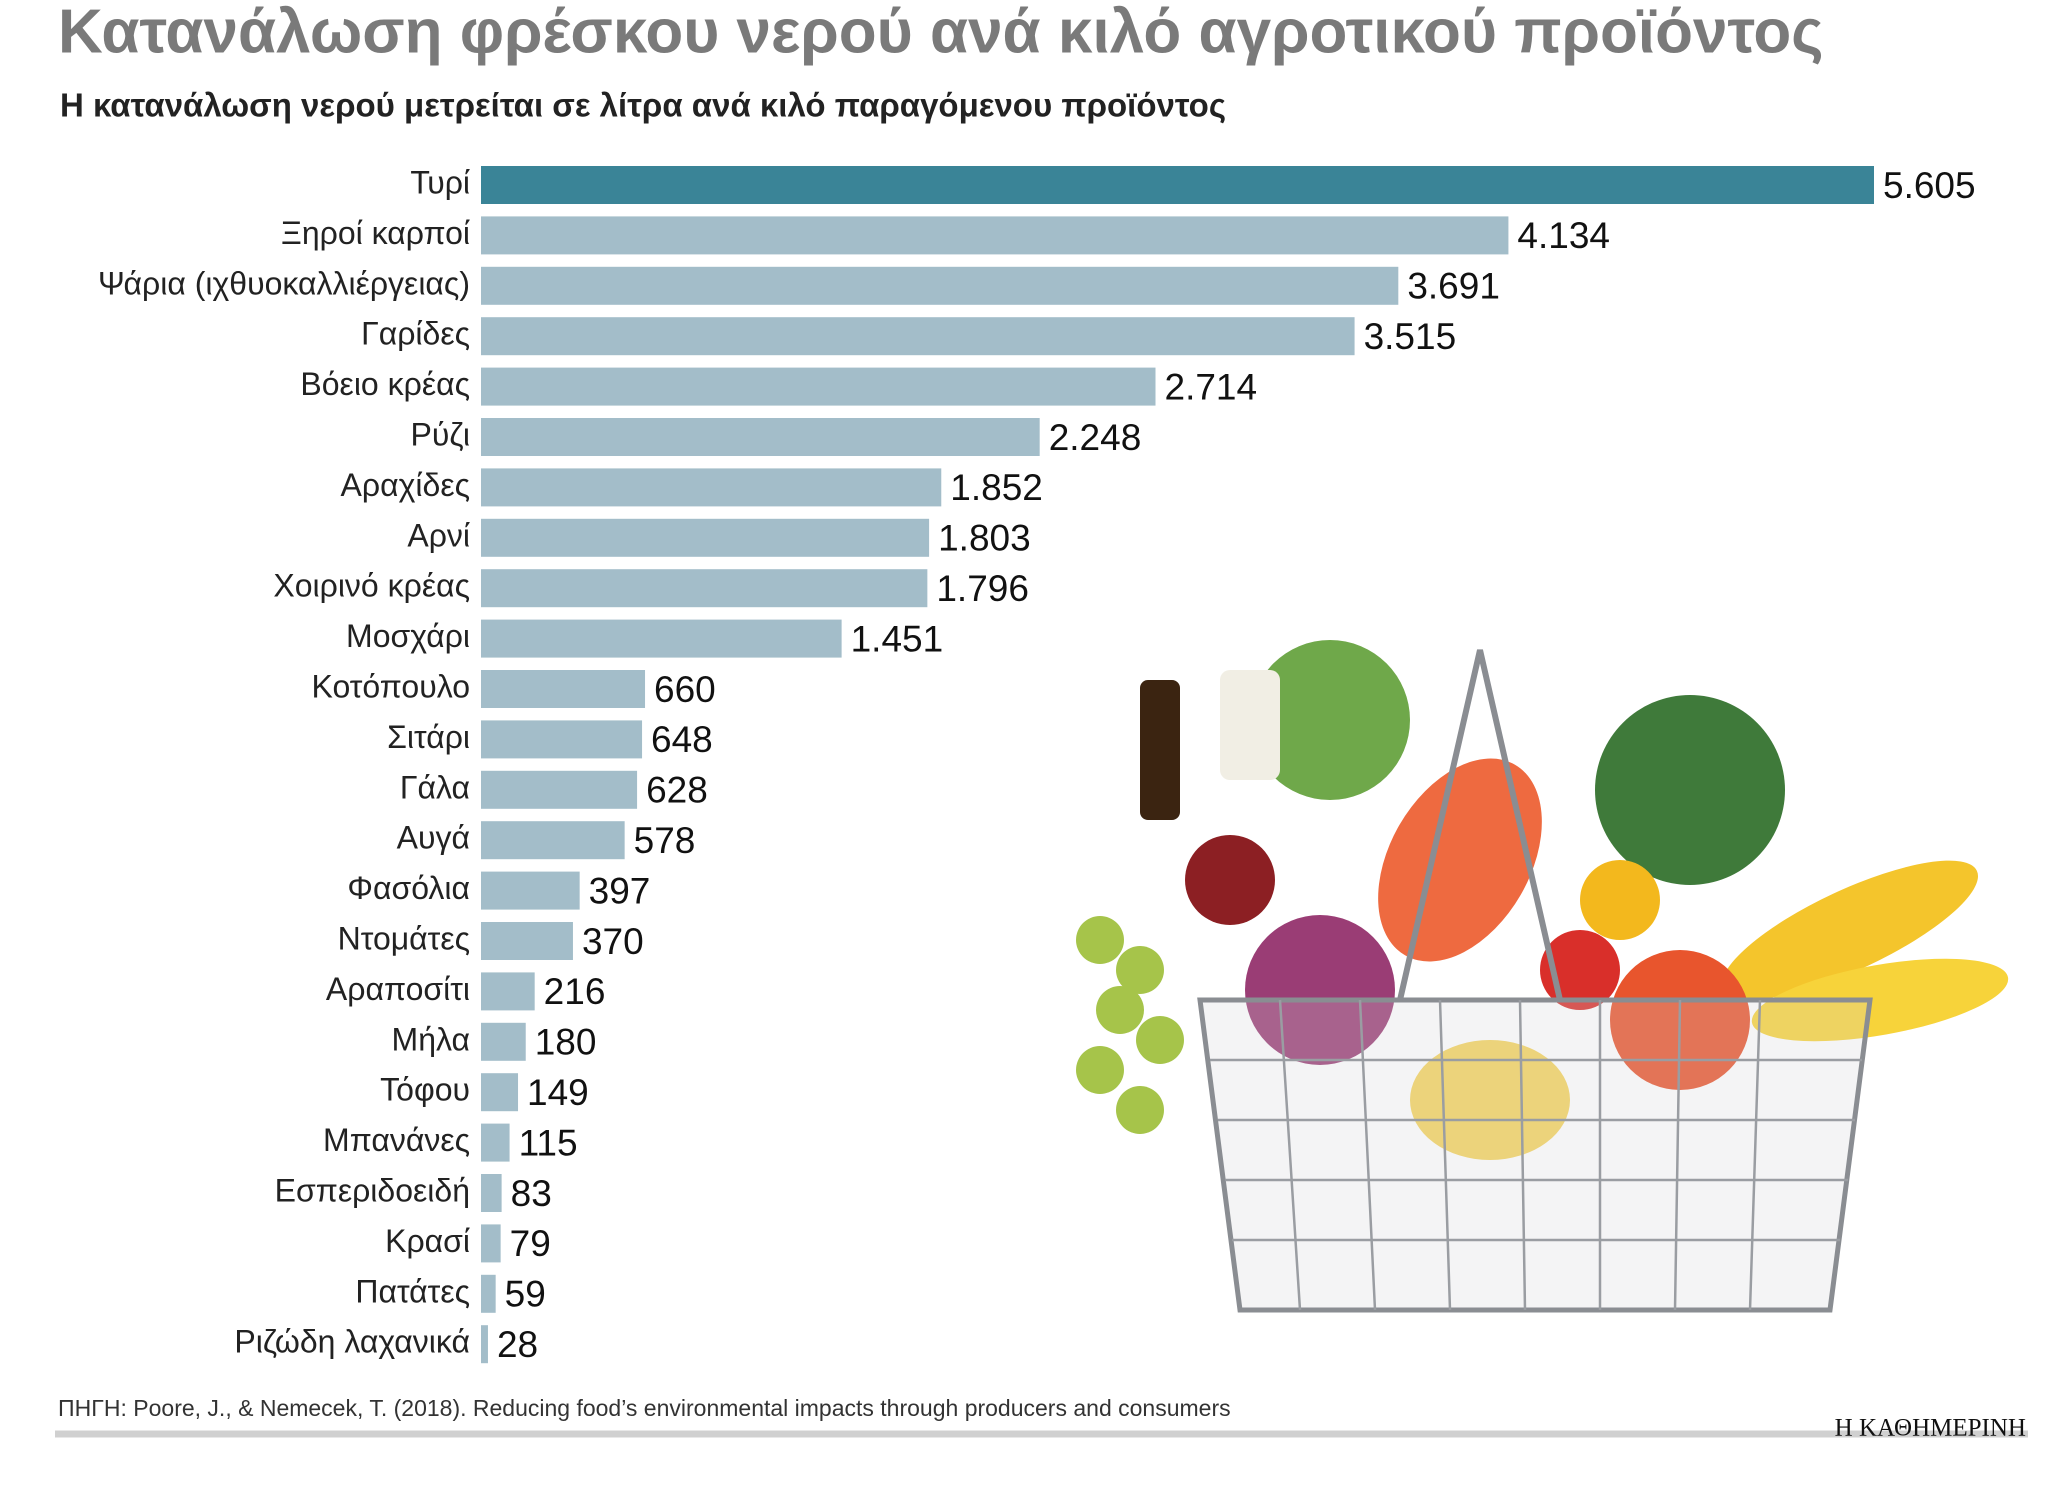 The height and width of the screenshot is (1493, 2048). Describe the element at coordinates (415, 334) in the screenshot. I see `category-label: Γαρίδες` at that location.